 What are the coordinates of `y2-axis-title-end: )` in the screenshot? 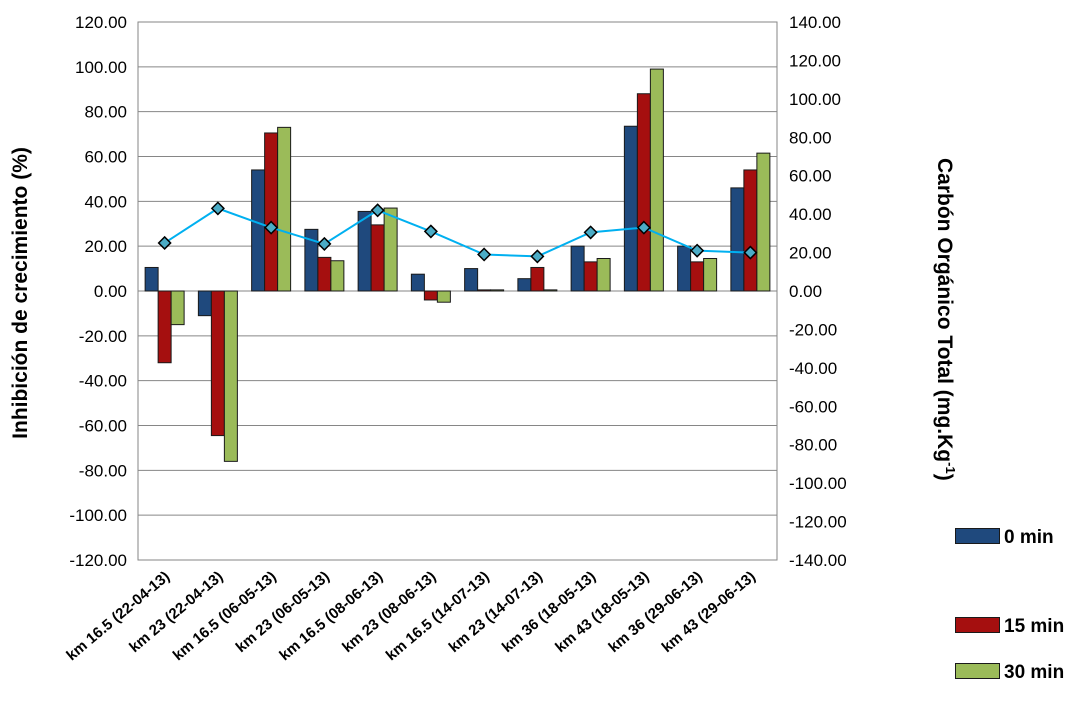 It's located at (944, 477).